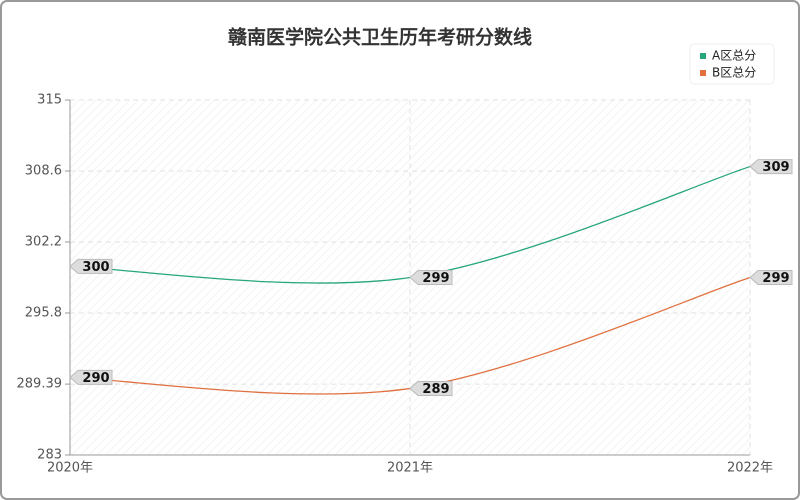  Describe the element at coordinates (435, 389) in the screenshot. I see `data-label: 289` at that location.